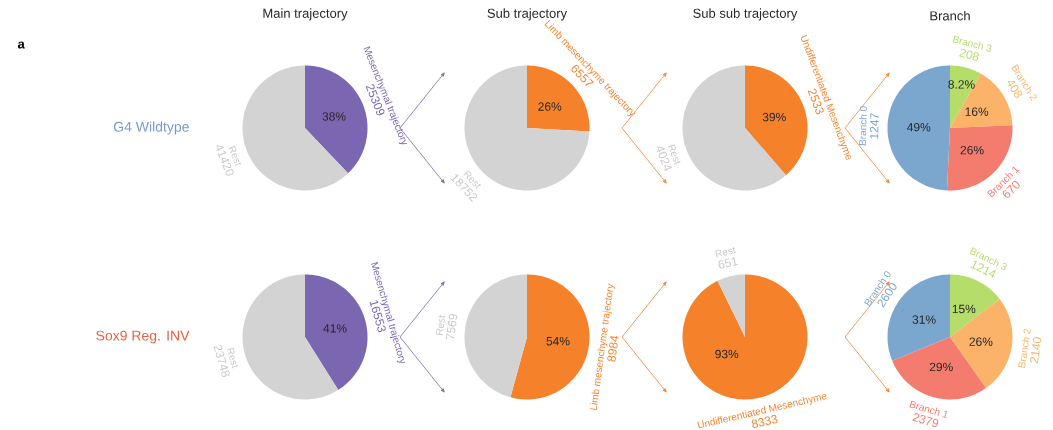  I want to click on slice-label: Branch 2, so click(1024, 348).